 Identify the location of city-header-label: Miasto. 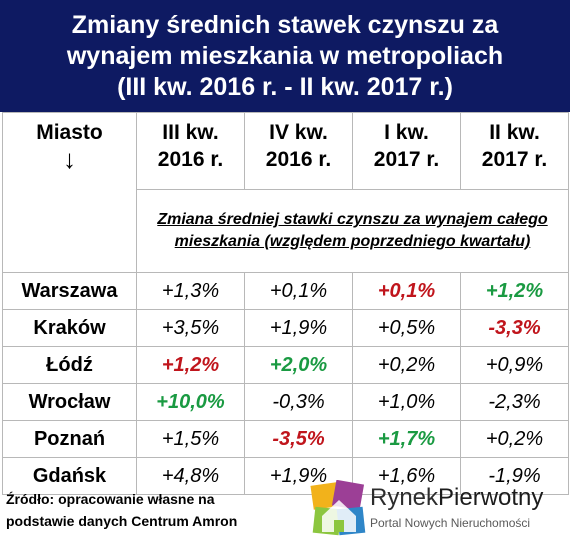
(69, 132).